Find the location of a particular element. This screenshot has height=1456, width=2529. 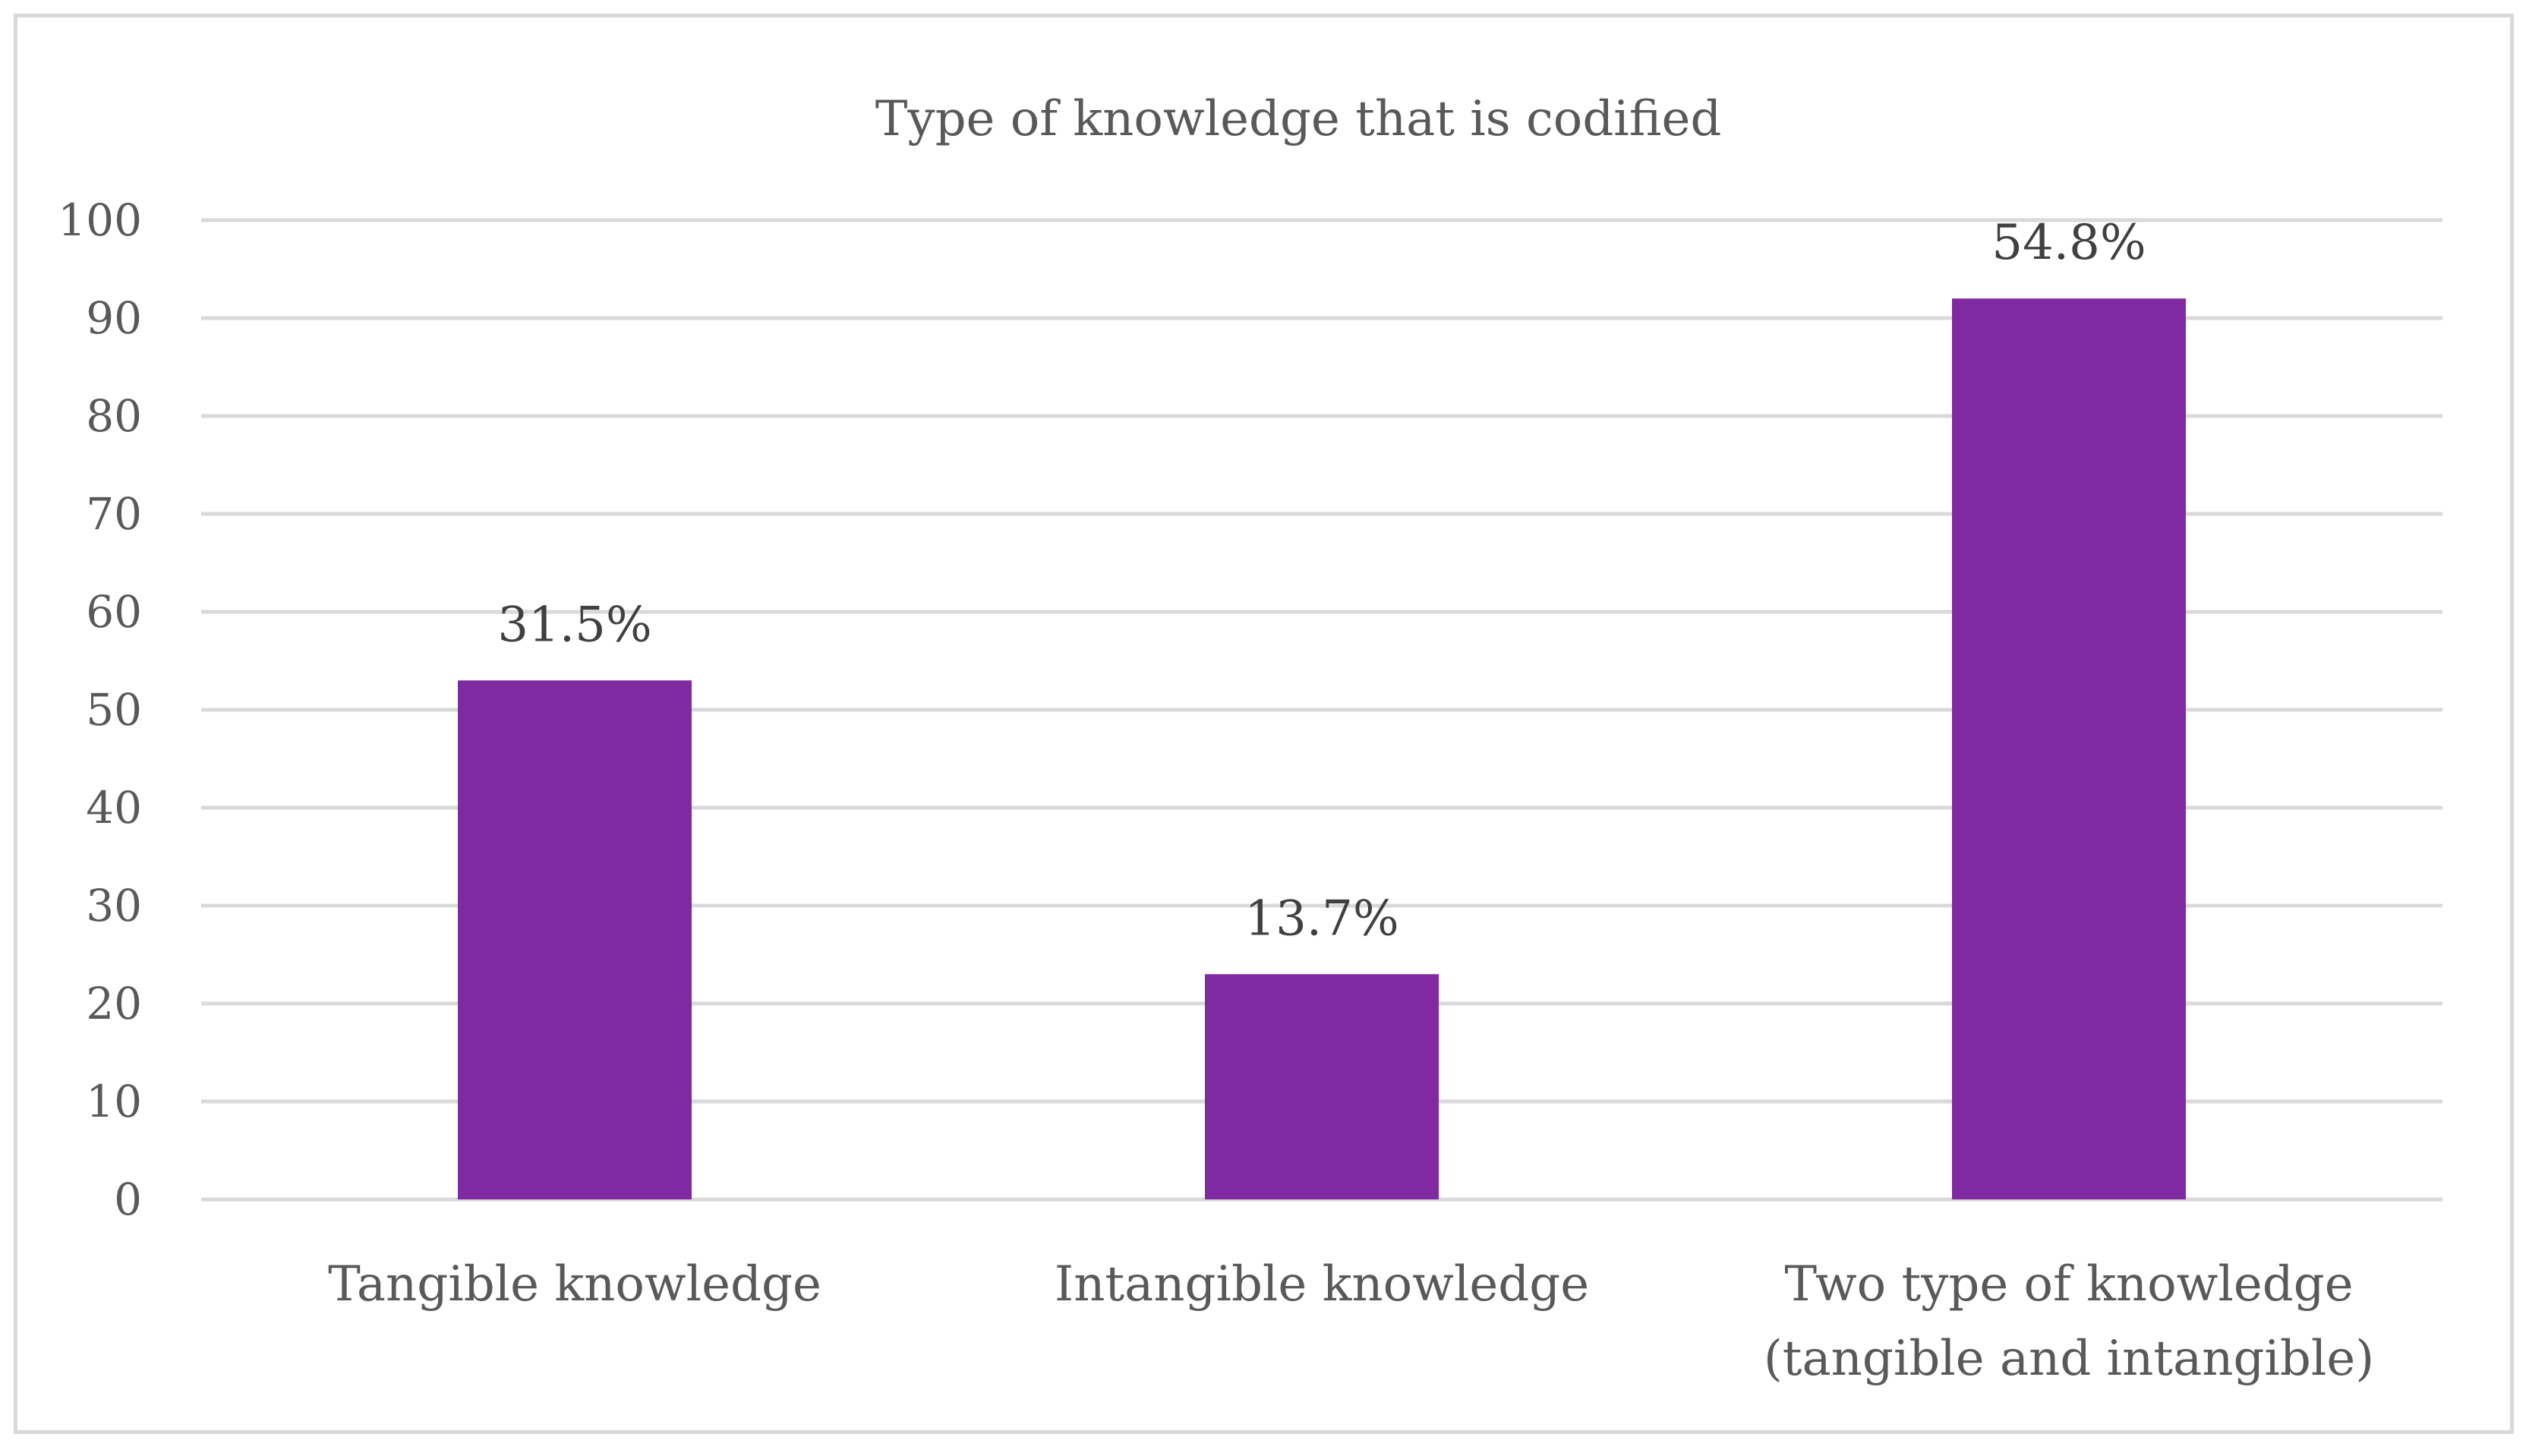

data-label-2: 13.7% is located at coordinates (1321, 918).